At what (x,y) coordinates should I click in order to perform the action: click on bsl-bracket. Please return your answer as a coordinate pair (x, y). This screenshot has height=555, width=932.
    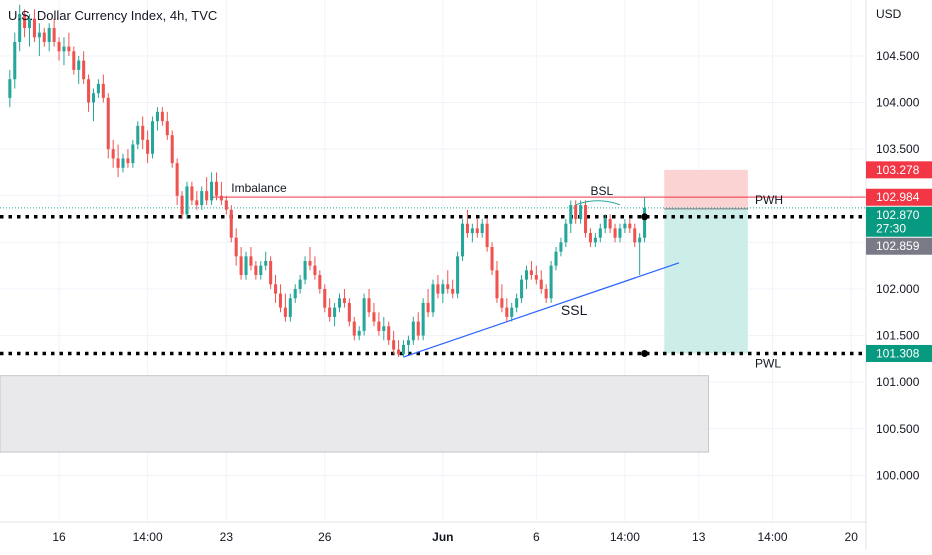
    Looking at the image, I should click on (598, 203).